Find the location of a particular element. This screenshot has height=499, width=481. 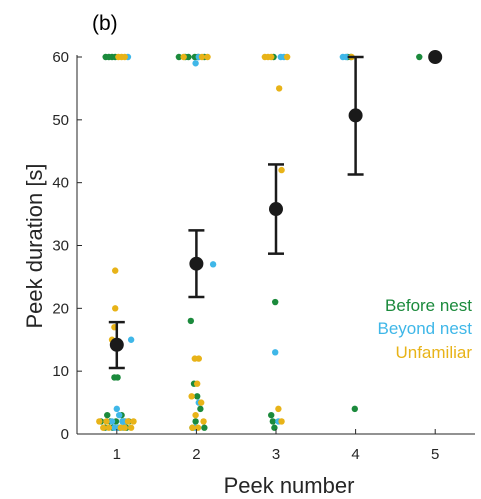

legend-item-beyond-nest: Beyond nest is located at coordinates (424, 328).